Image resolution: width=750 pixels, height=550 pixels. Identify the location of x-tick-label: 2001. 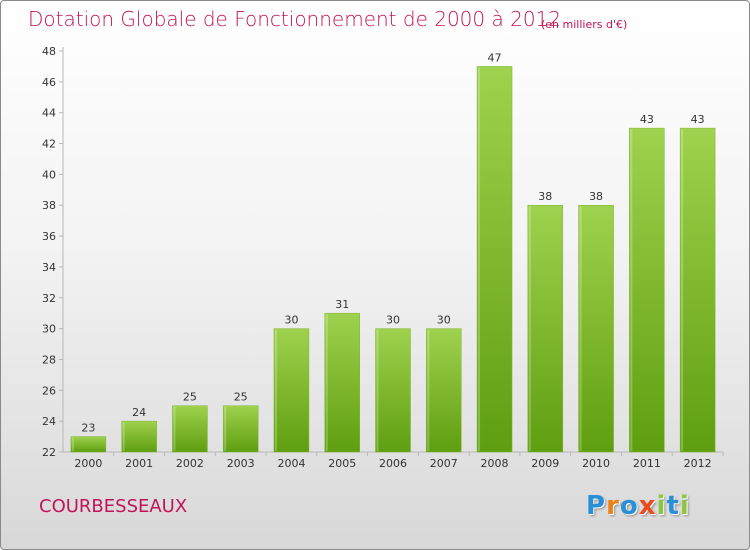
(139, 463).